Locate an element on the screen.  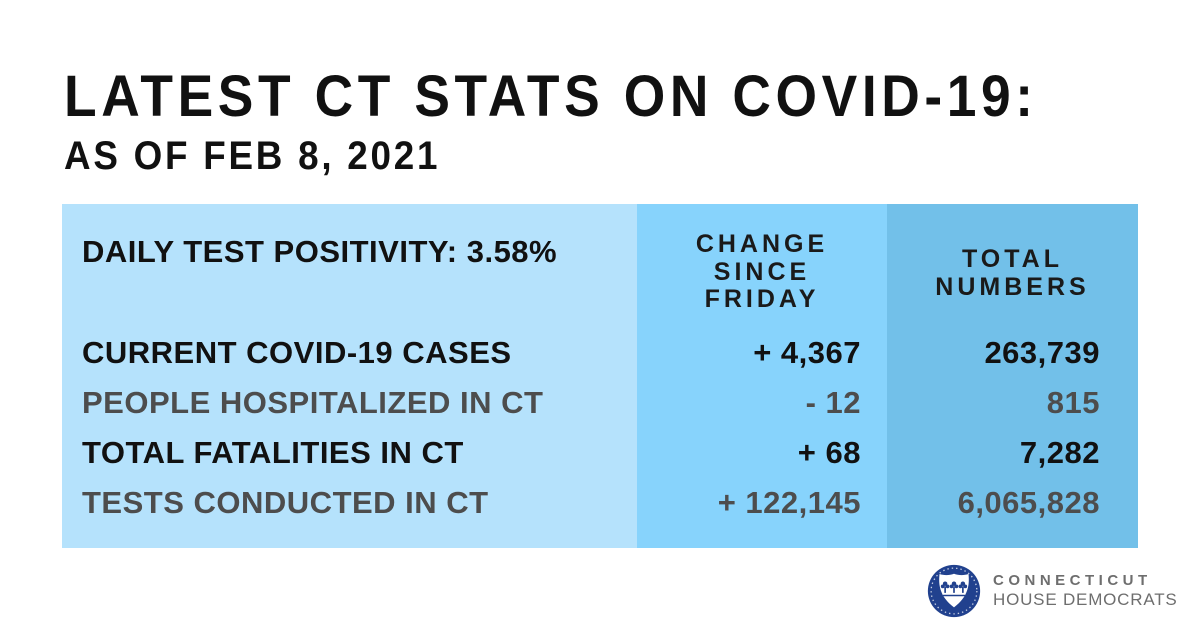
total-header-line: NUMBERS is located at coordinates (1012, 286).